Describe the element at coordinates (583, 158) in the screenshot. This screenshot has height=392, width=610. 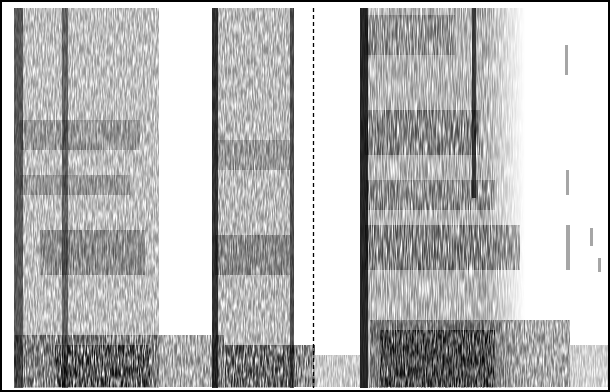
I see `trailing-bursts` at that location.